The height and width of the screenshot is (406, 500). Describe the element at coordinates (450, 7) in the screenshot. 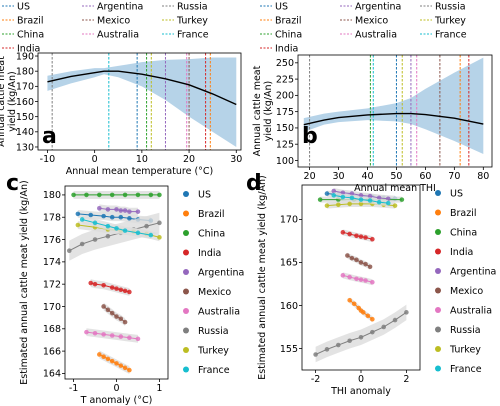

I see `legend-label: Russia` at that location.